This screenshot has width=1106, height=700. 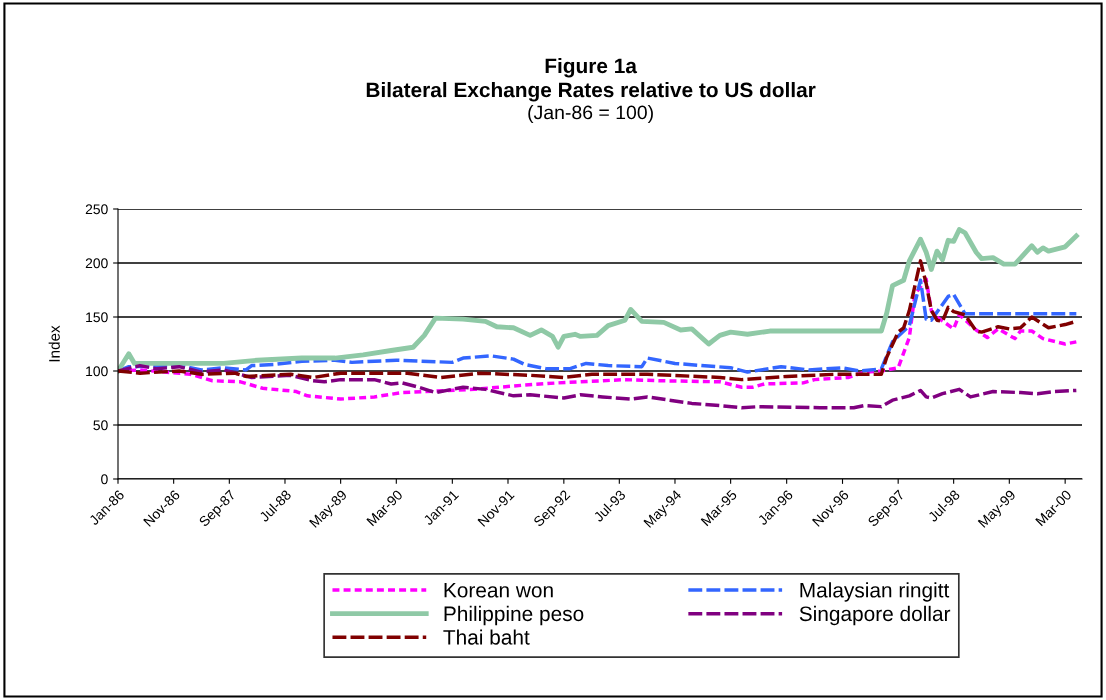 What do you see at coordinates (104, 479) in the screenshot?
I see `y-tick-label: 0` at bounding box center [104, 479].